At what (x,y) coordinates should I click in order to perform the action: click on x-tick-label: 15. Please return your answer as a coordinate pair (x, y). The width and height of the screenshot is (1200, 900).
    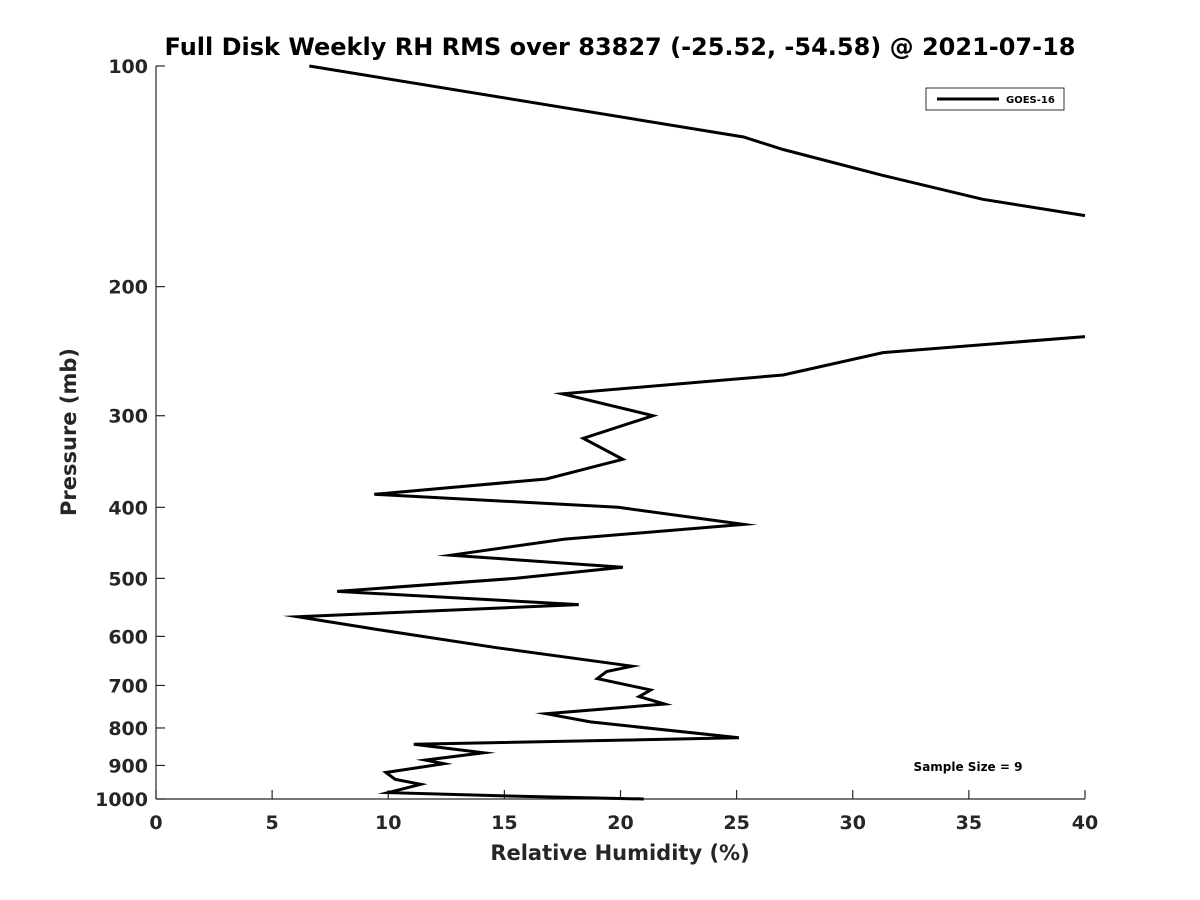
    Looking at the image, I should click on (504, 823).